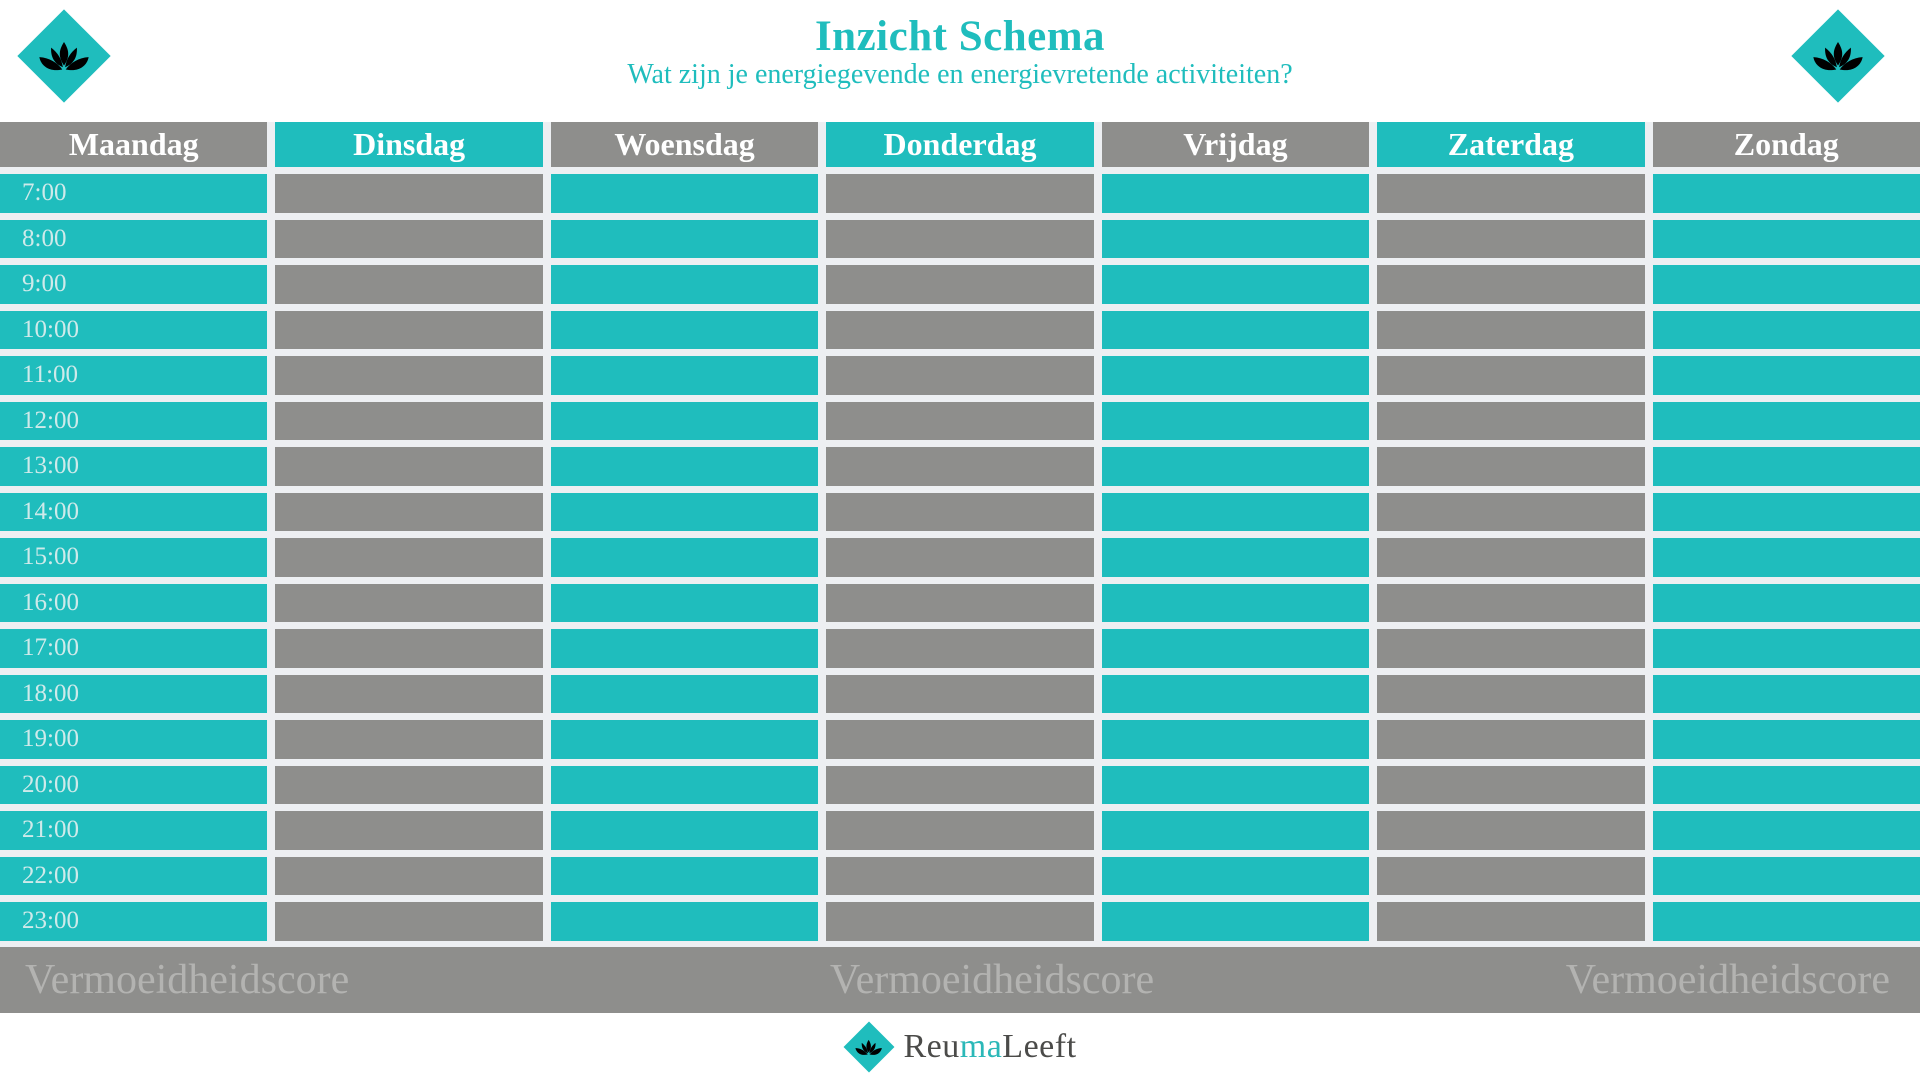  I want to click on cell-vrijdag-1900, so click(1235, 739).